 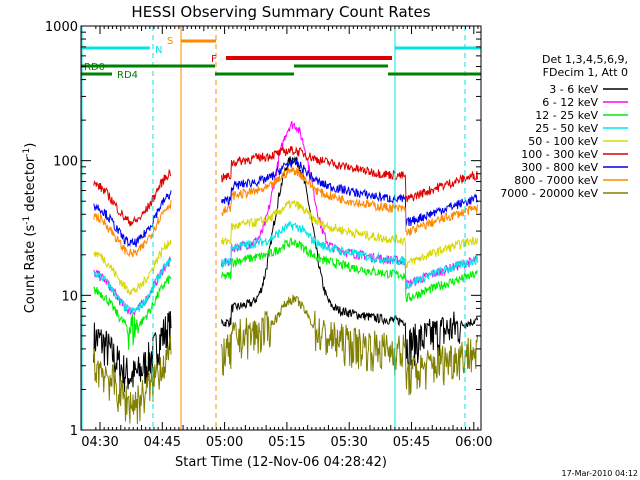 I want to click on x-tick-label: 05:30, so click(x=348, y=442).